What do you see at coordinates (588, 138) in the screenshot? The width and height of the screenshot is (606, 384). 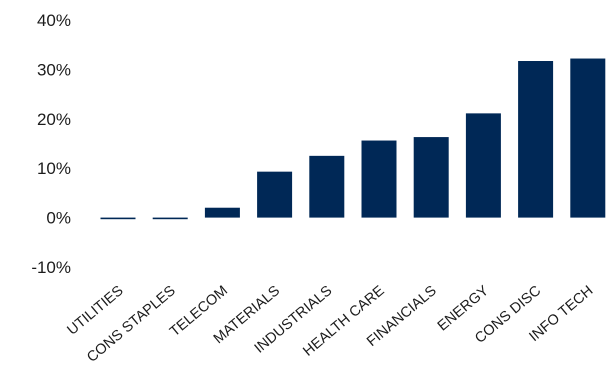 I see `bar-info-tech` at bounding box center [588, 138].